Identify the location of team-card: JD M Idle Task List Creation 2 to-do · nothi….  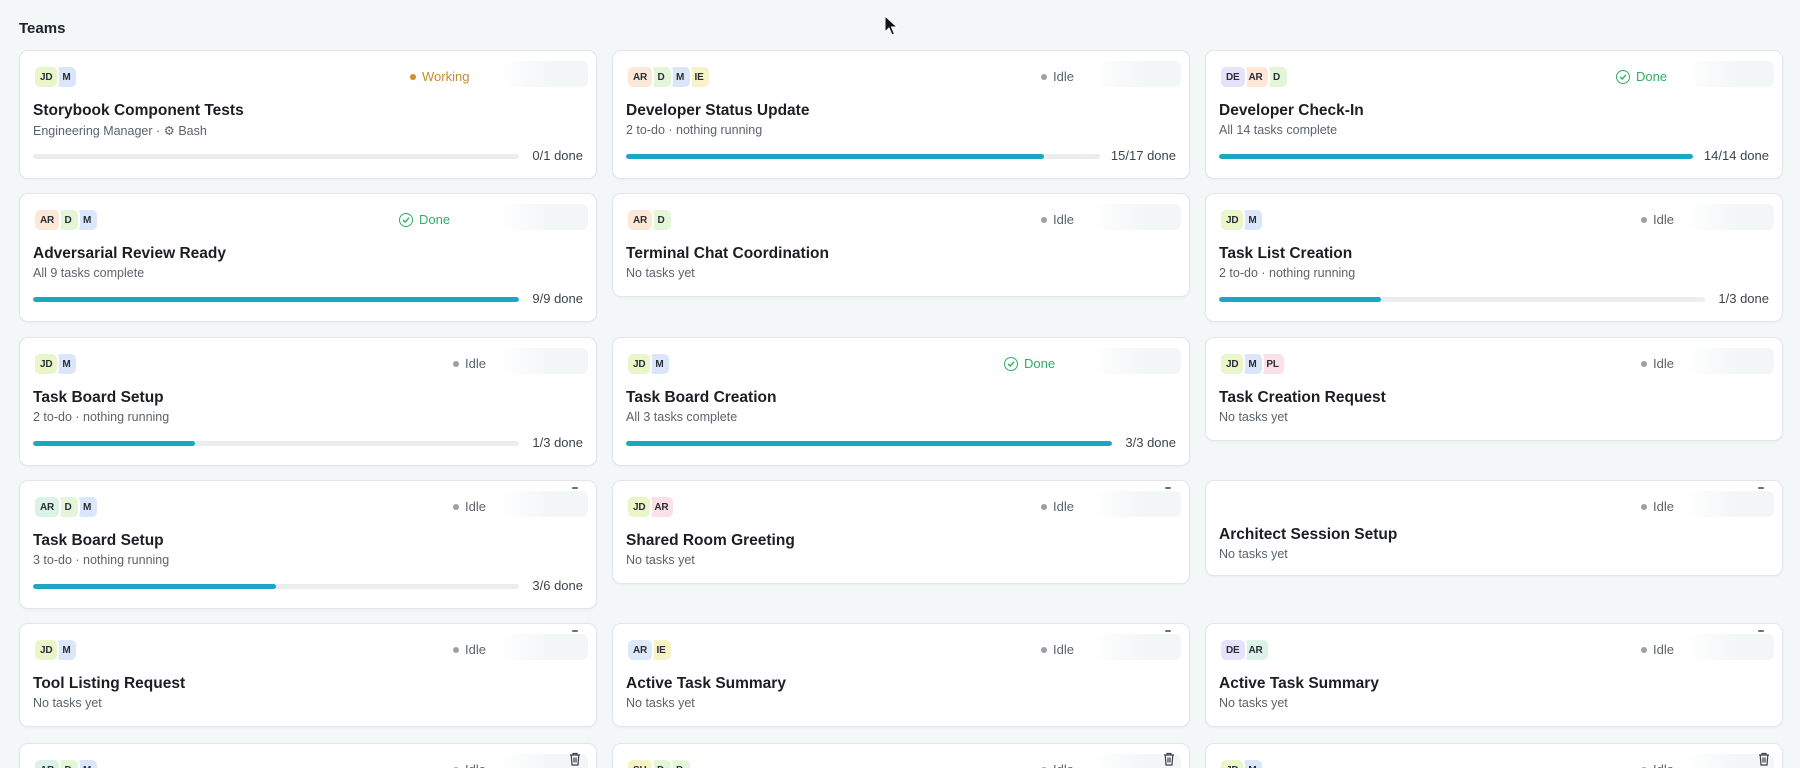
(1494, 257).